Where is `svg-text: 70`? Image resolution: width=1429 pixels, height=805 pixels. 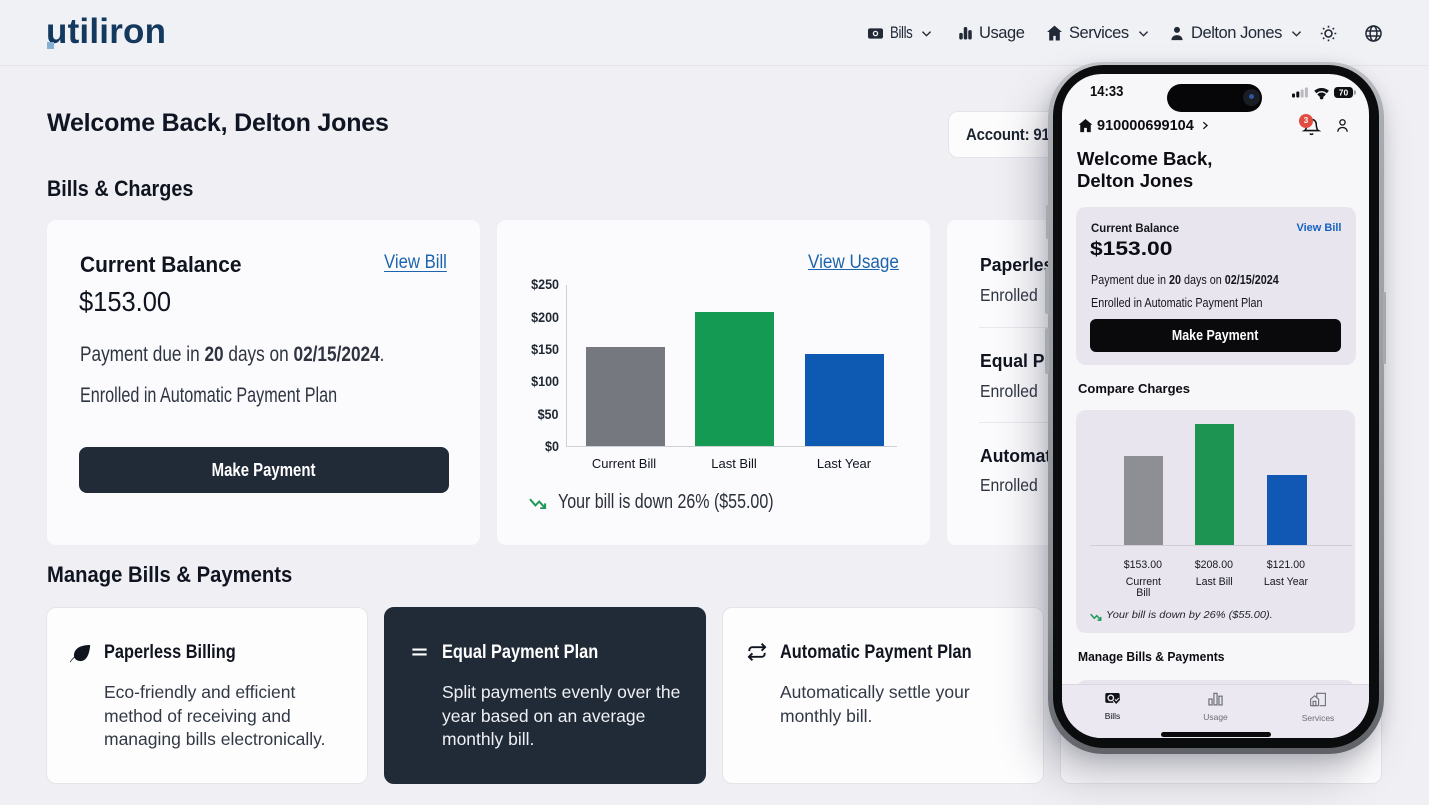 svg-text: 70 is located at coordinates (1344, 93).